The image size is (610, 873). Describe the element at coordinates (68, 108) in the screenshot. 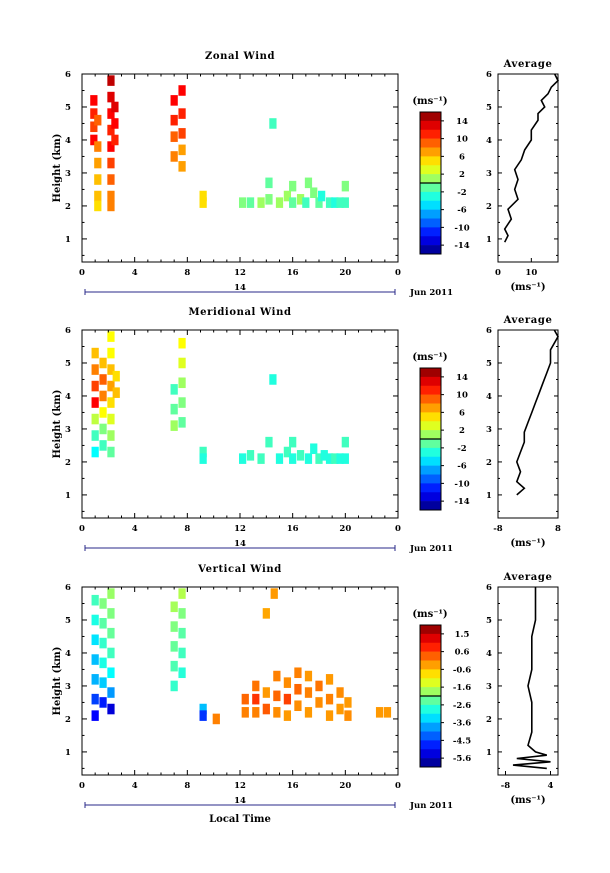

I see `y-tick-label: 5` at that location.